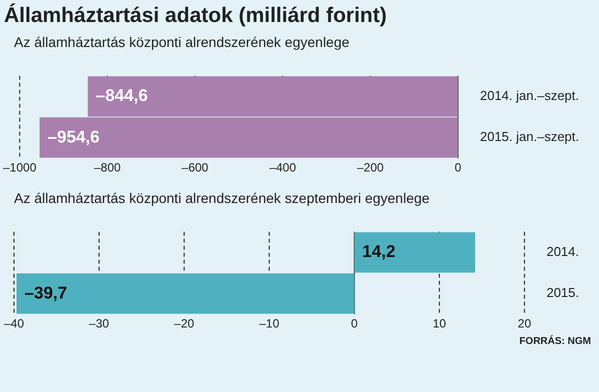  What do you see at coordinates (370, 167) in the screenshot?
I see `x-tick-label: –200` at bounding box center [370, 167].